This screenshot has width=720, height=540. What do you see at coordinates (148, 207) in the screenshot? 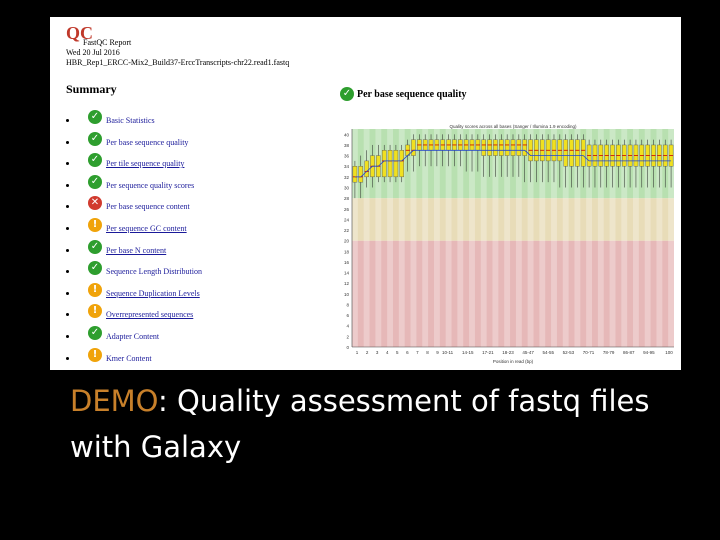
I see `module-label: Per base sequence content` at bounding box center [148, 207].